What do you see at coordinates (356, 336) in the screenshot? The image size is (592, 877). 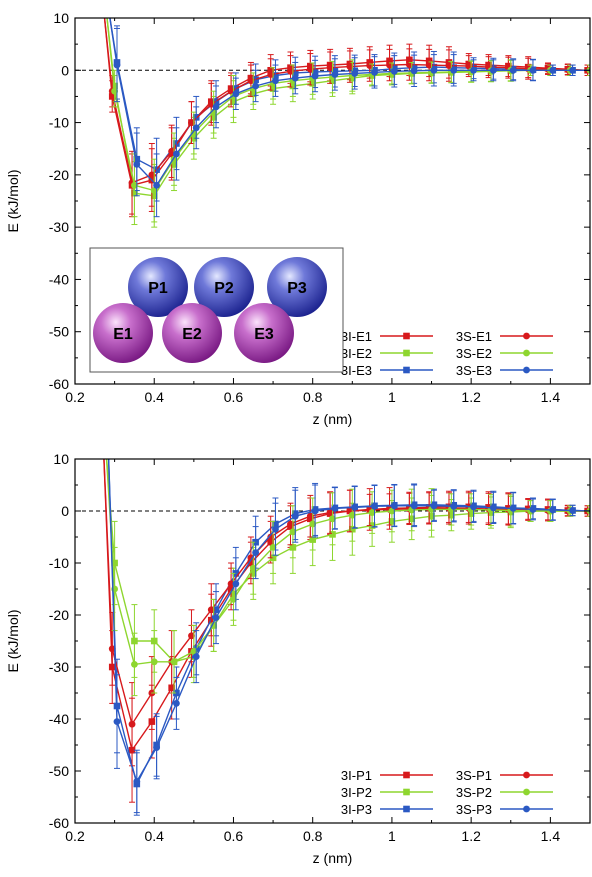 I see `legend-label: 3I-E1` at bounding box center [356, 336].